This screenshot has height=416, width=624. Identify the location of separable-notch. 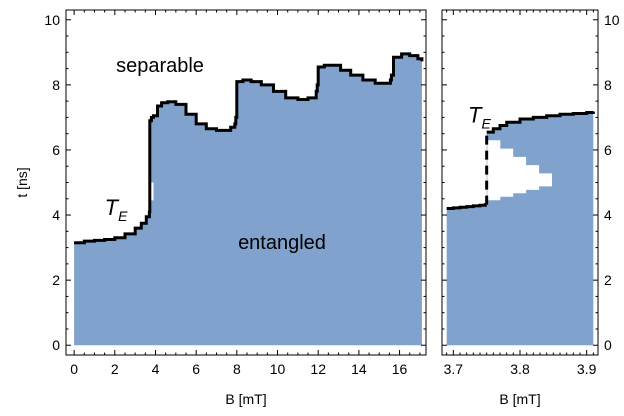
(151, 191).